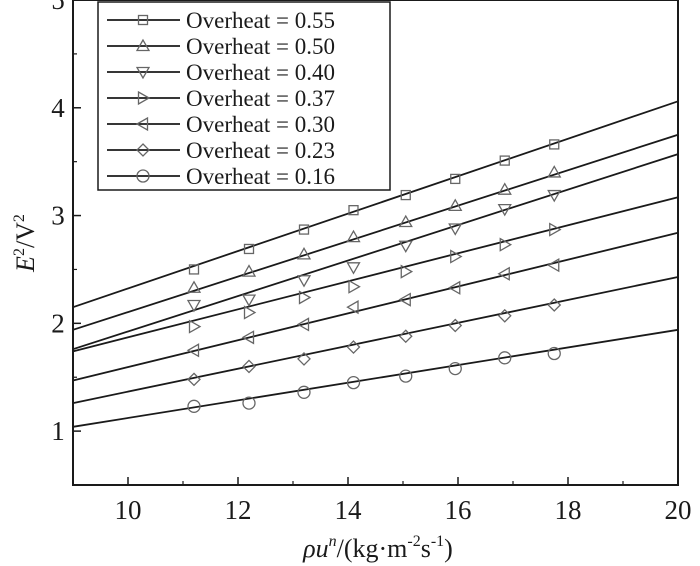 This screenshot has width=700, height=566. Describe the element at coordinates (426, 548) in the screenshot. I see `x-axis-title-mid2: s` at that location.